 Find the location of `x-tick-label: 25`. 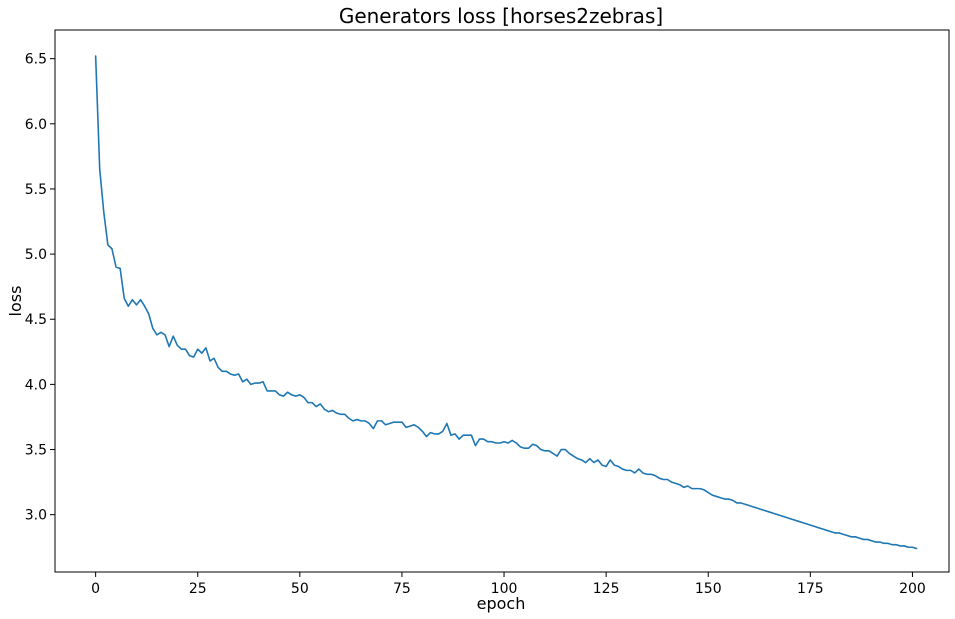

x-tick-label: 25 is located at coordinates (198, 589).